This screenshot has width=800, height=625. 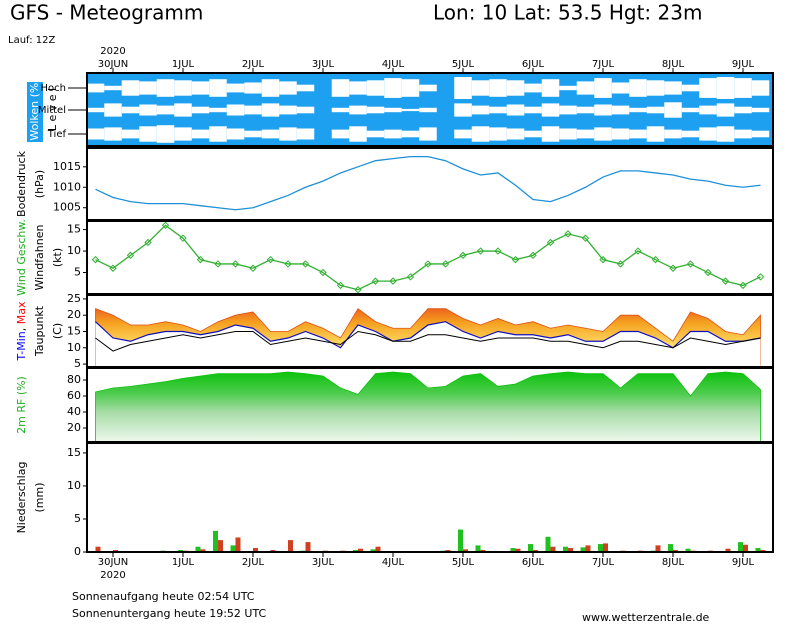 What do you see at coordinates (428, 341) in the screenshot?
I see `dew-line` at bounding box center [428, 341].